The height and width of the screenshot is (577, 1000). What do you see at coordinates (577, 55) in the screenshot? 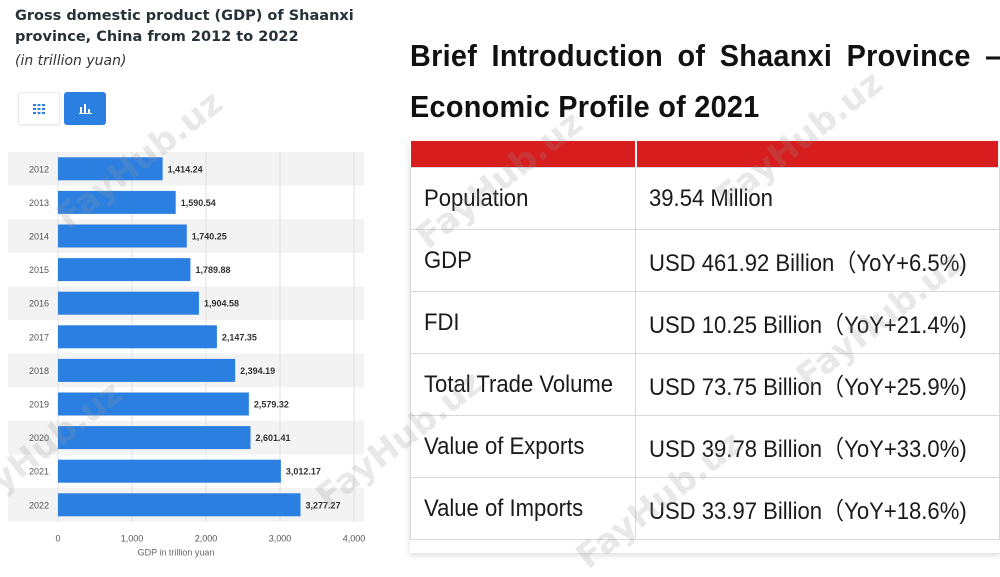
I see `heading-word: Introduction` at bounding box center [577, 55].